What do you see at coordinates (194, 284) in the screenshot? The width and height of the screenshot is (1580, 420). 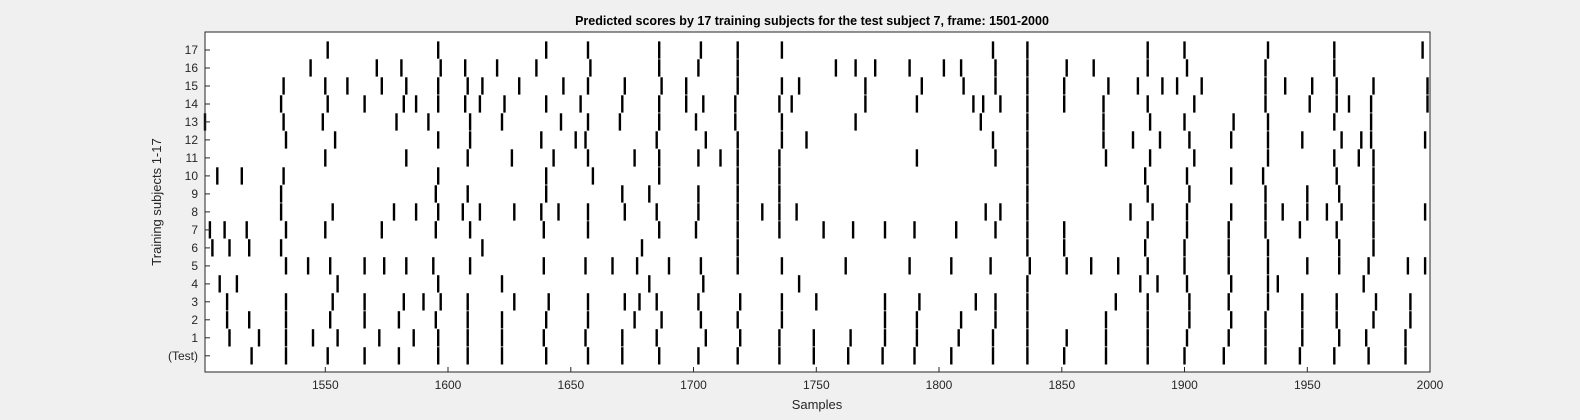 I see `y-tick-label-4: 4` at bounding box center [194, 284].